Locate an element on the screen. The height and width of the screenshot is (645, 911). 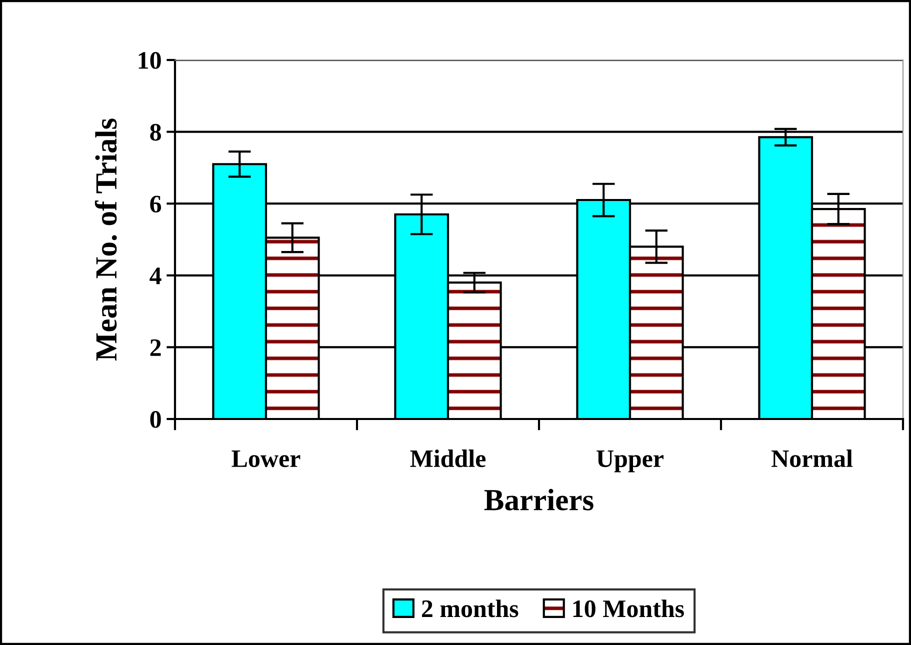
y-tick-label: 4 is located at coordinates (156, 276).